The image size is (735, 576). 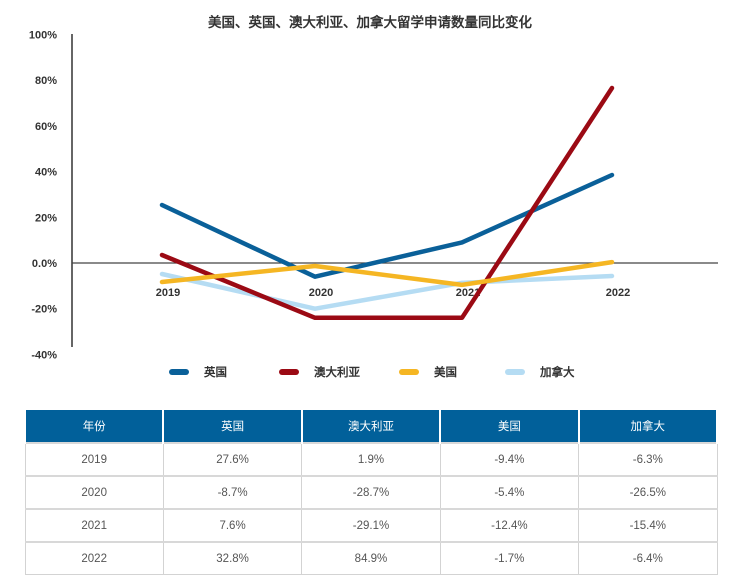 What do you see at coordinates (321, 293) in the screenshot?
I see `x-tick-label: 2020` at bounding box center [321, 293].